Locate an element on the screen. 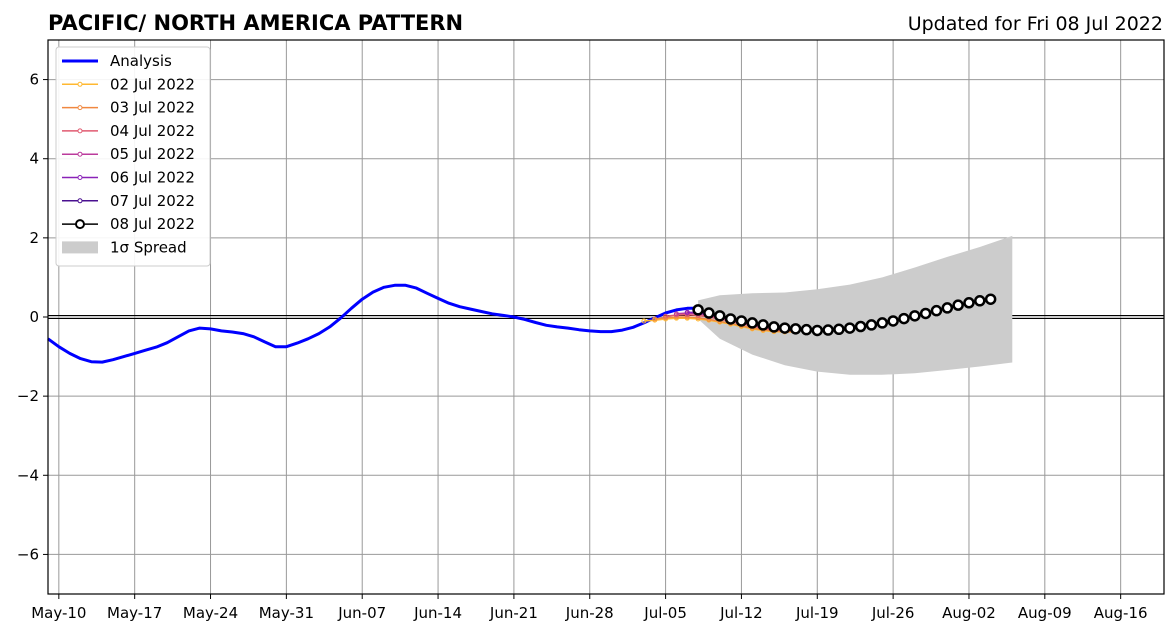 The width and height of the screenshot is (1176, 633). x-tick-label: May-31 is located at coordinates (286, 613).